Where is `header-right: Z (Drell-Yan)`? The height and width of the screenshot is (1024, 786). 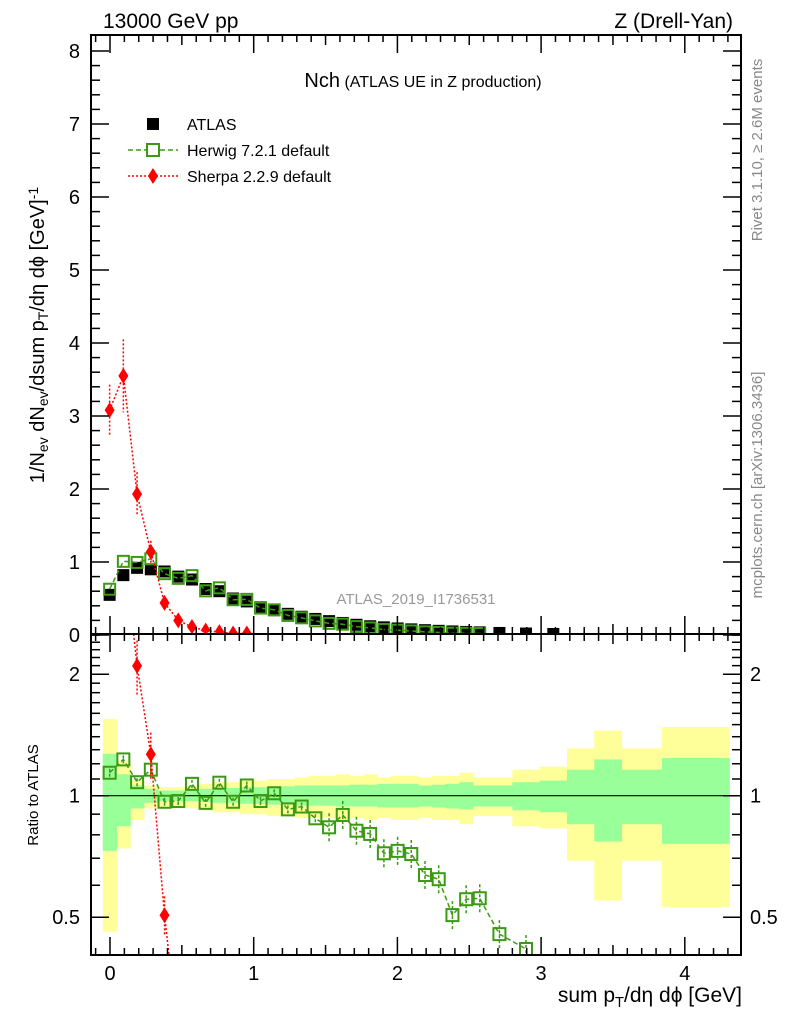 header-right: Z (Drell-Yan) is located at coordinates (673, 21).